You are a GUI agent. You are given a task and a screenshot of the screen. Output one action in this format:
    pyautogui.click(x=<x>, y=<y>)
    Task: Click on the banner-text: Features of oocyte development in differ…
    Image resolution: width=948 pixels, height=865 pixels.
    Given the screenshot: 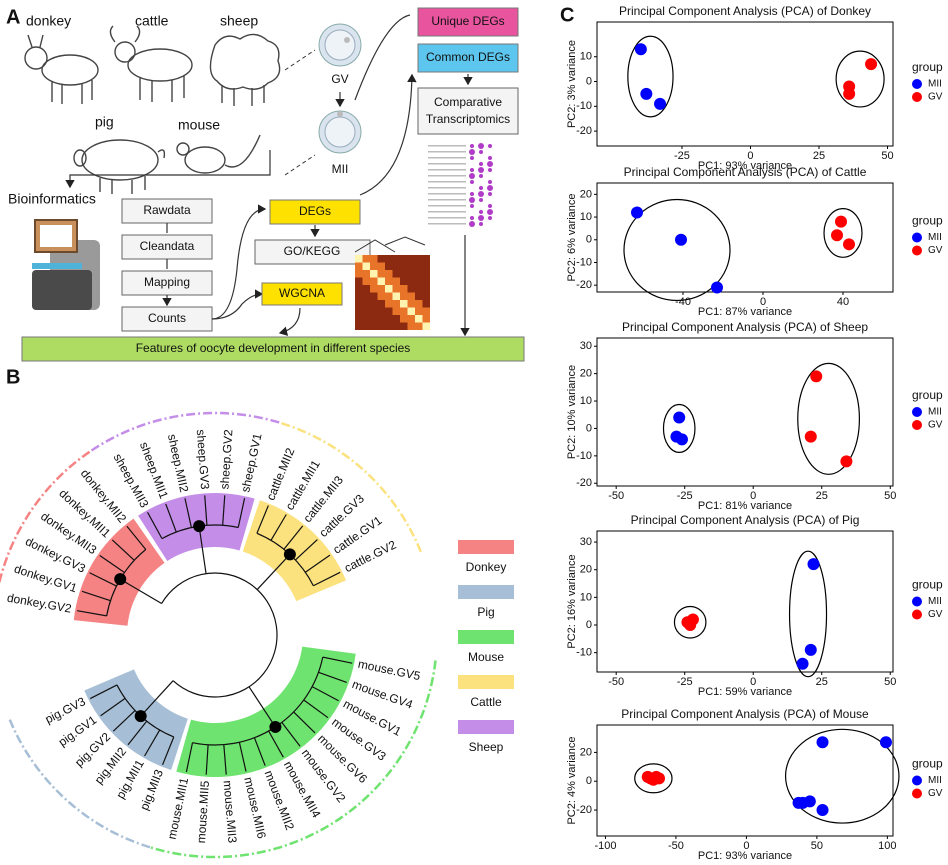 What is the action you would take?
    pyautogui.click(x=273, y=348)
    